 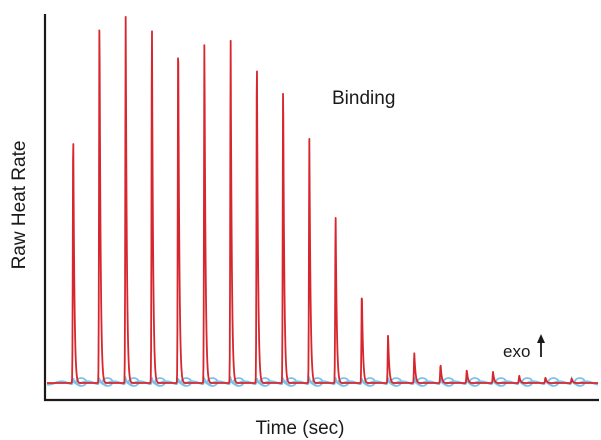 I want to click on control-series, so click(x=322, y=381).